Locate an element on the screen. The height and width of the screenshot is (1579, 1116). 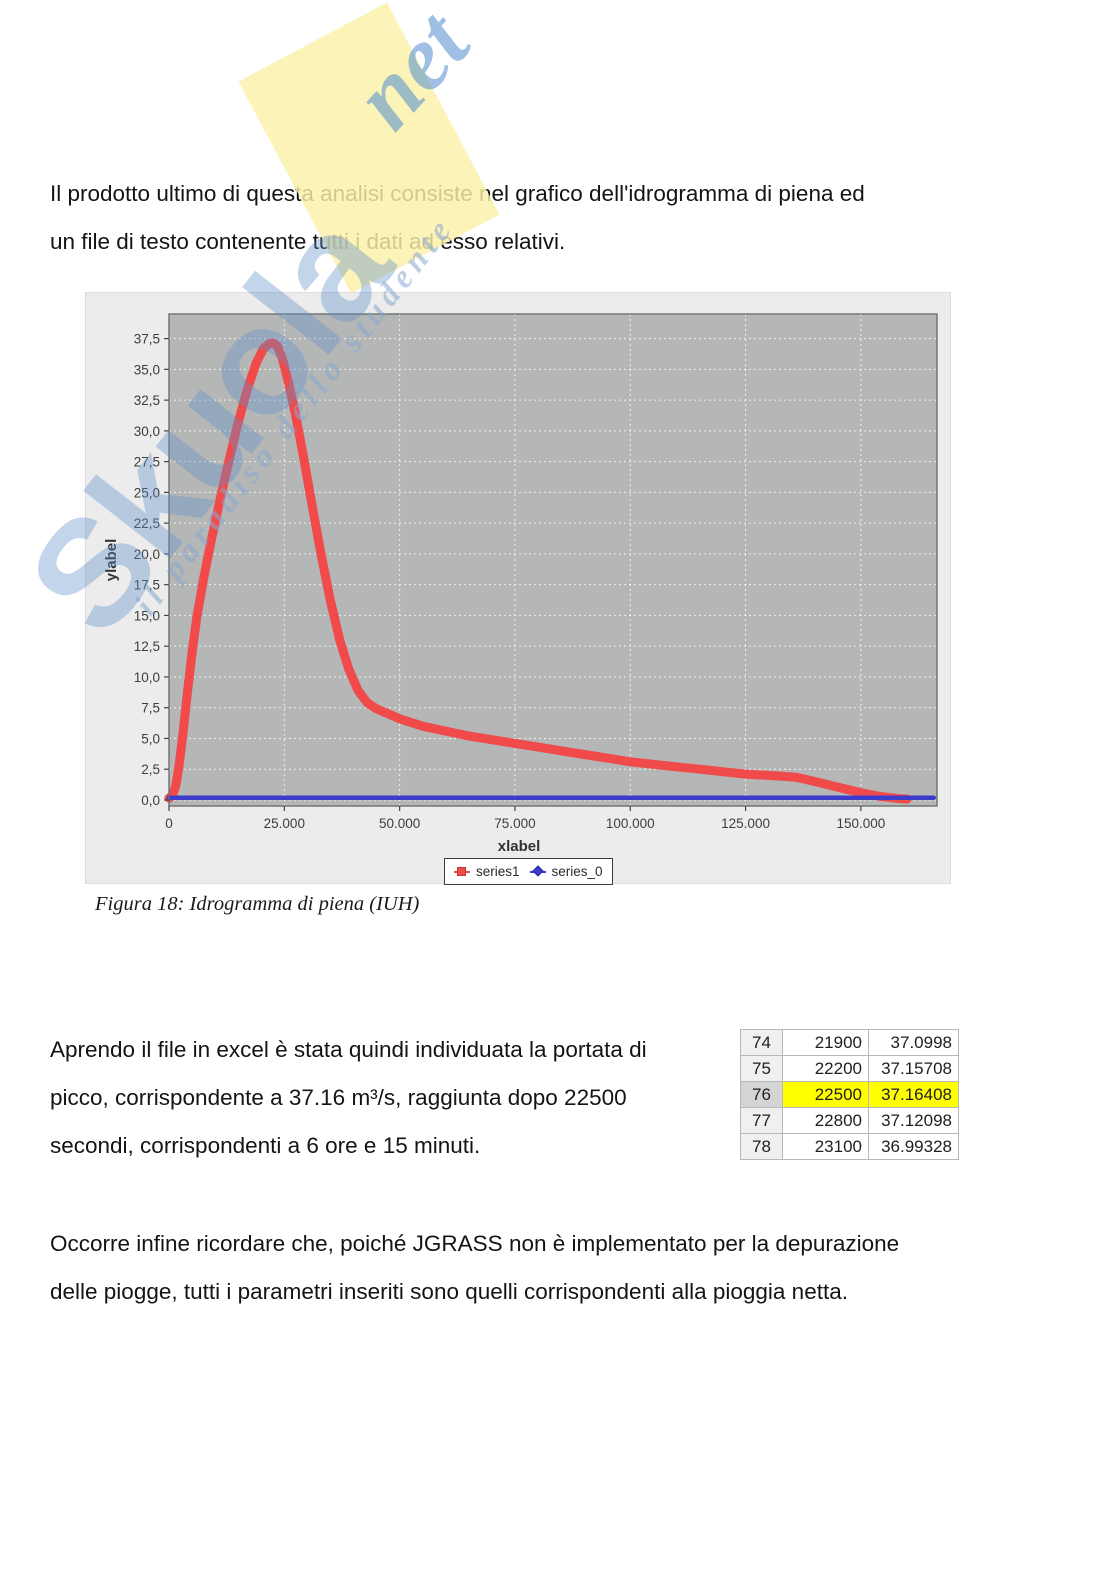
table-row: 77 22800 37.12098 is located at coordinates (849, 1120).